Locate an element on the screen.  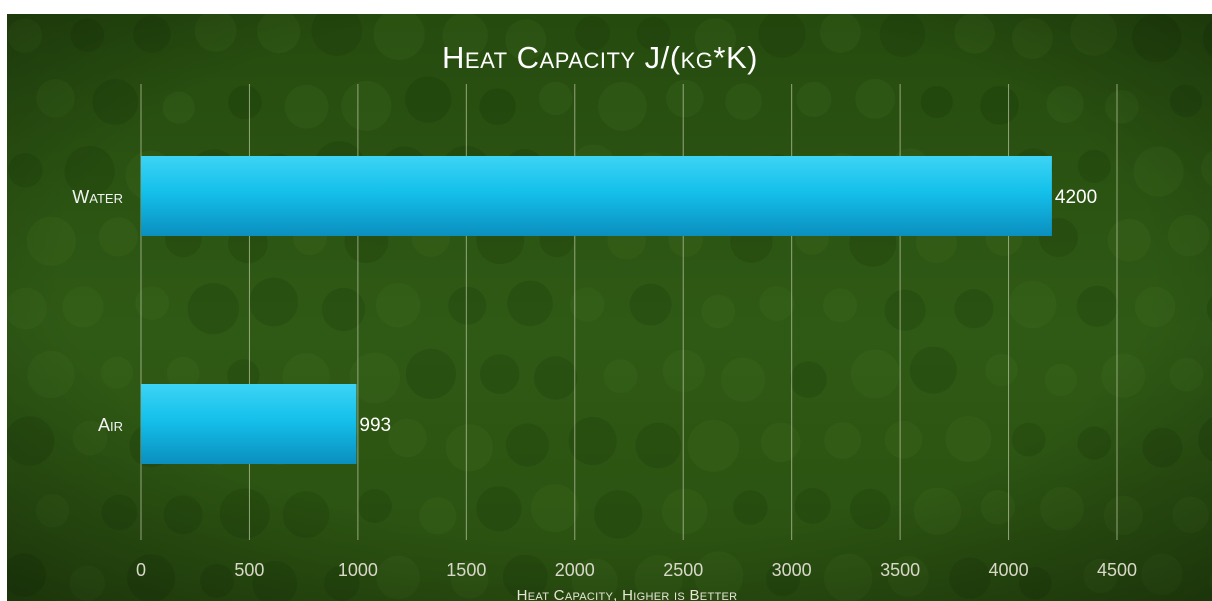
category-label-air: Air is located at coordinates (110, 425).